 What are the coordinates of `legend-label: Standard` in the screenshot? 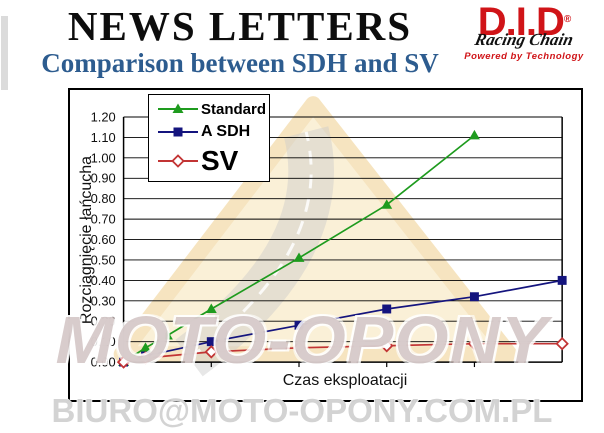 It's located at (234, 109).